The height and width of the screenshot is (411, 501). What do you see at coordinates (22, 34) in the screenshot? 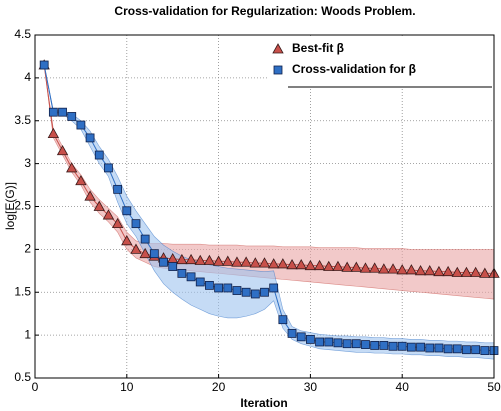
I see `y-tick-label: 4.5` at bounding box center [22, 34].